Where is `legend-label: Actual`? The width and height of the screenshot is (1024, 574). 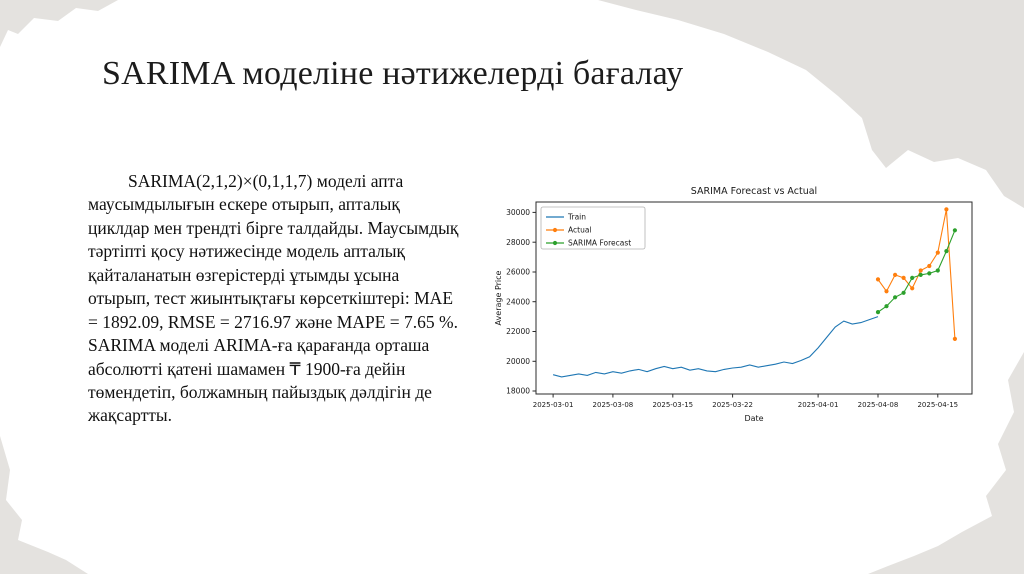
legend-label: Actual is located at coordinates (580, 230).